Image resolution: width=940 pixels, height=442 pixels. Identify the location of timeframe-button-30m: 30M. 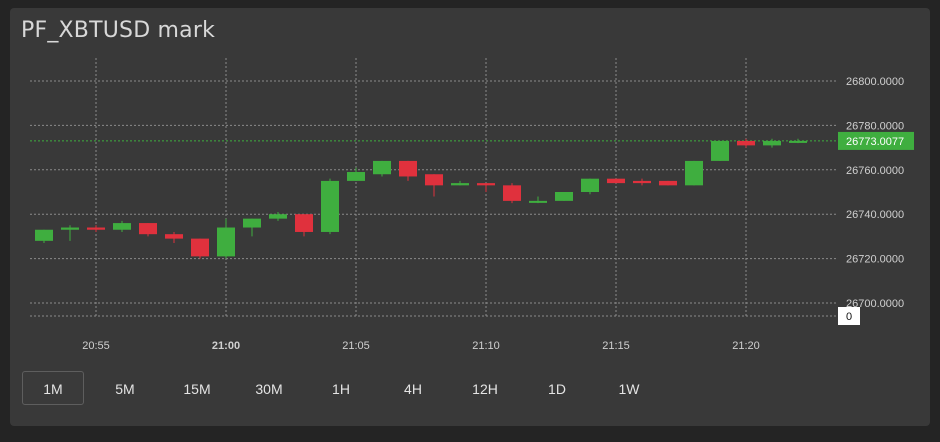
(269, 389).